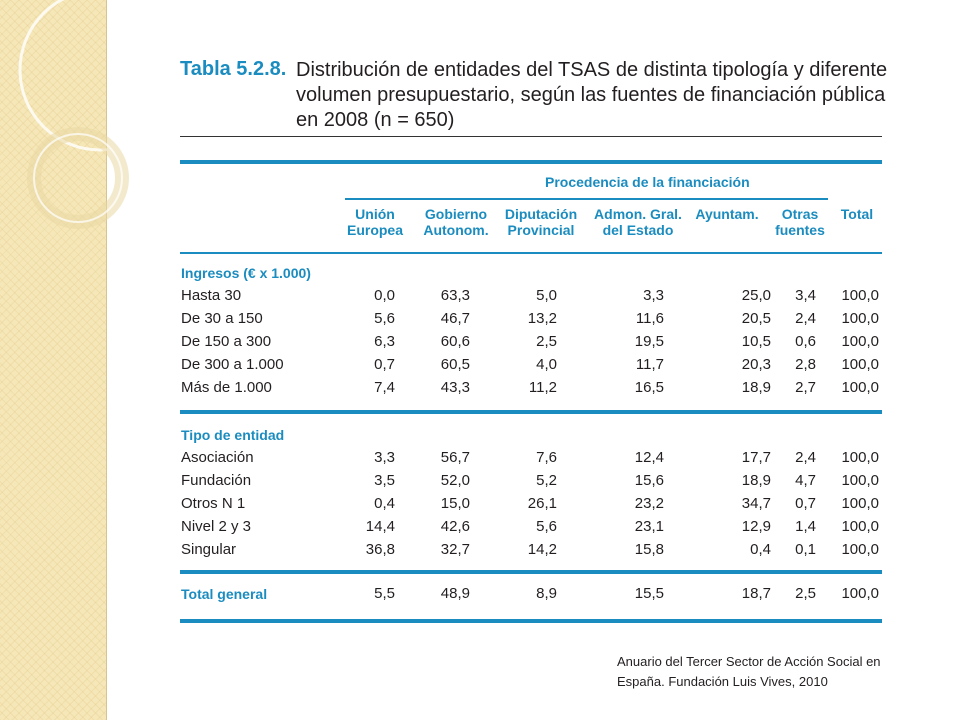 The image size is (960, 720). I want to click on table-cell: 11,2, so click(542, 387).